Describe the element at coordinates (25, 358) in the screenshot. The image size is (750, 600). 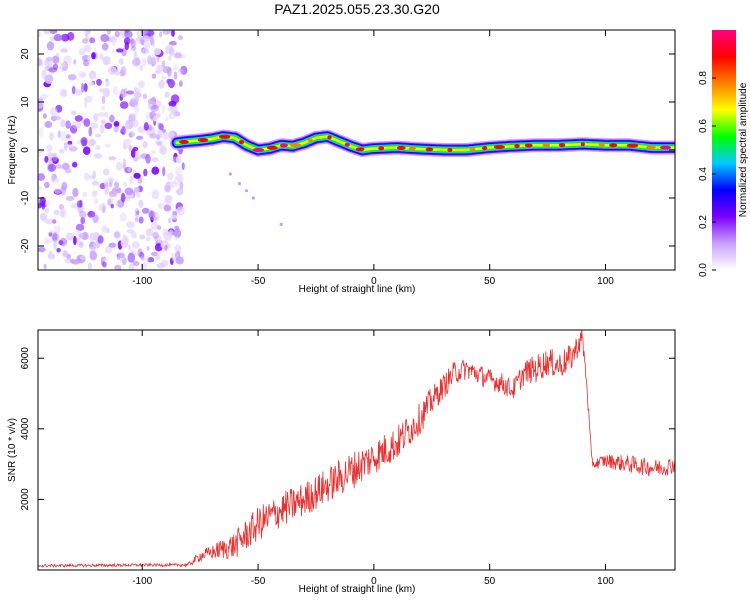
I see `snr-y-tick-label: 6000` at that location.